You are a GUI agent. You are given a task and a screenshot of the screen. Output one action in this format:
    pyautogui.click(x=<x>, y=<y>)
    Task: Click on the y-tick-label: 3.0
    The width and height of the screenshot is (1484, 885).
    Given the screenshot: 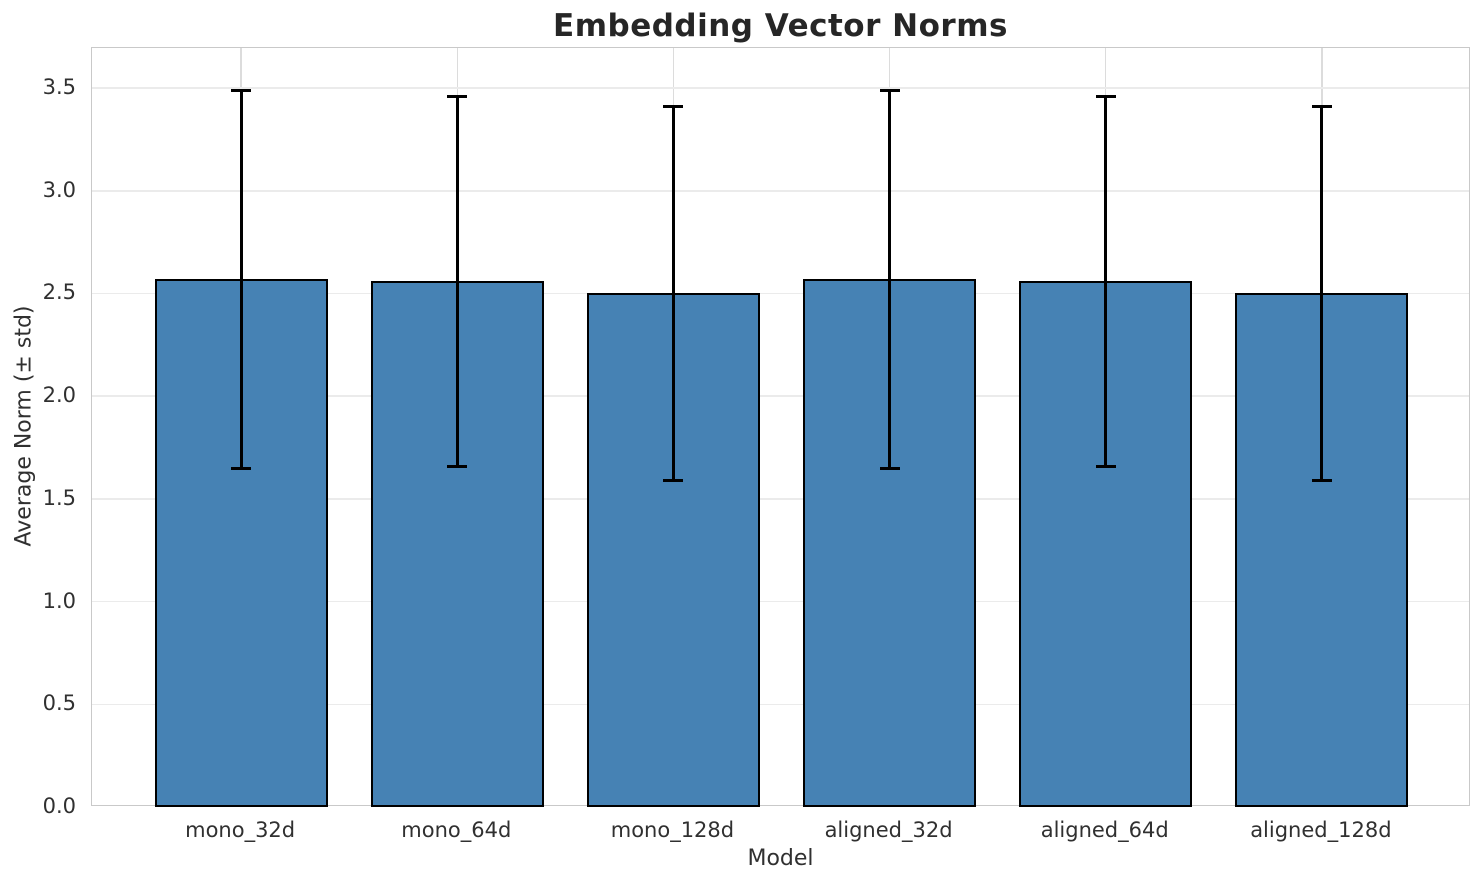 What is the action you would take?
    pyautogui.click(x=59, y=189)
    